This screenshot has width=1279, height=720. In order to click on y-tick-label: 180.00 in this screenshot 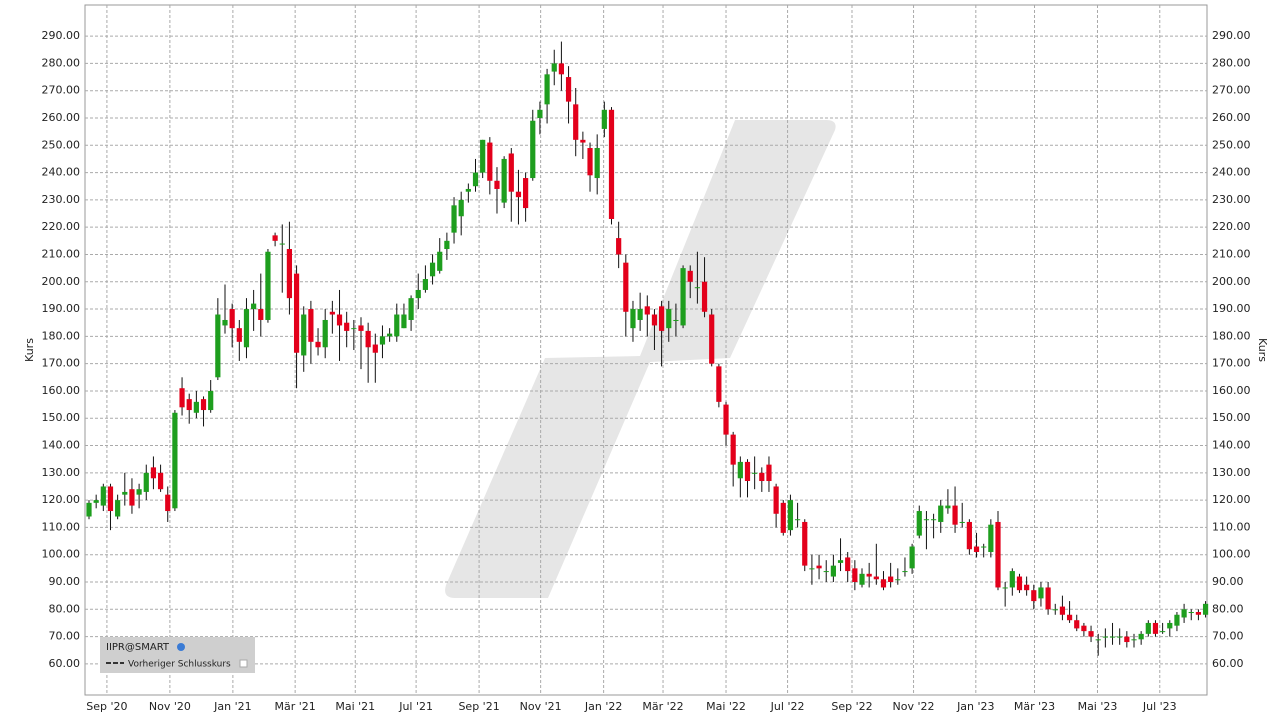, I will do `click(61, 335)`.